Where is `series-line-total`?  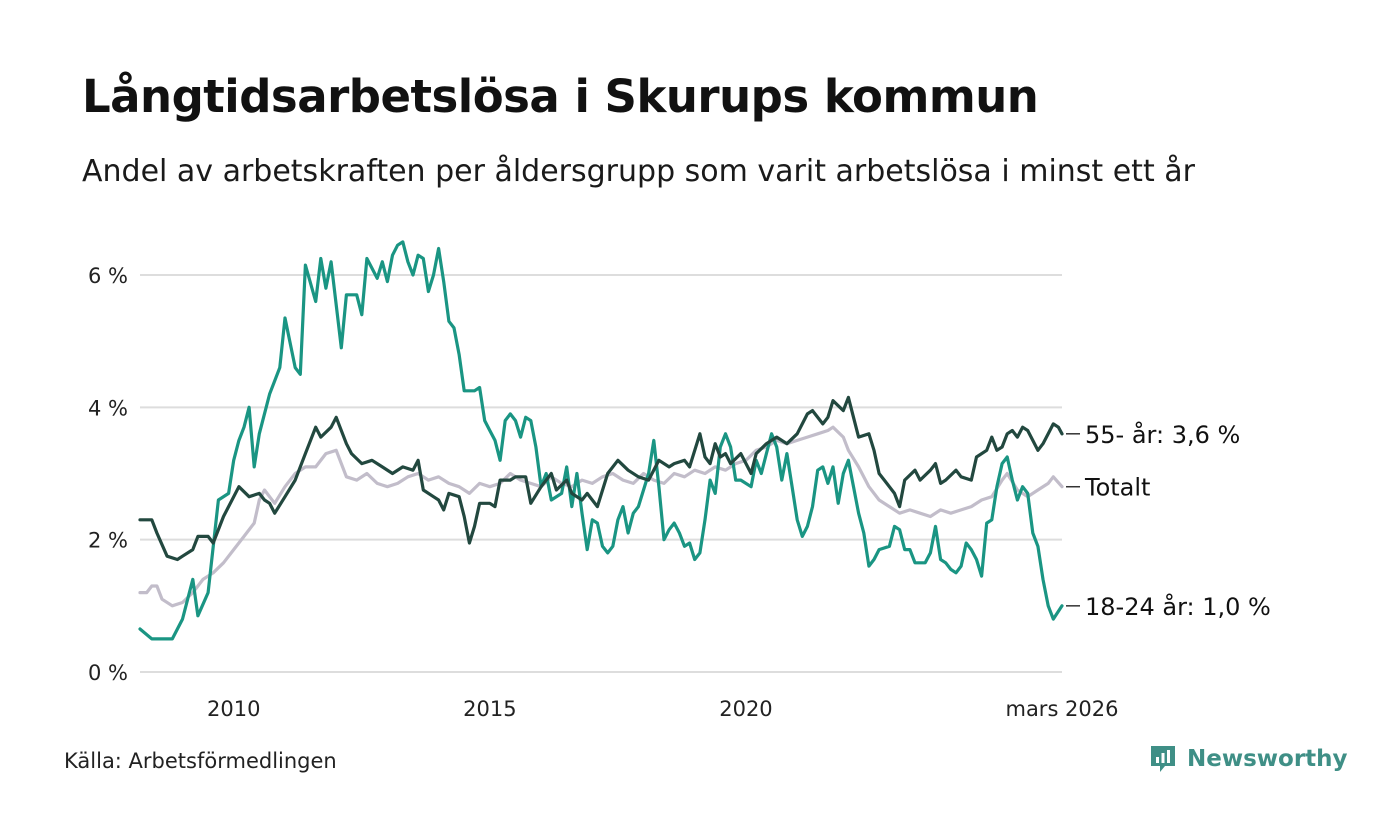 series-line-total is located at coordinates (601, 516).